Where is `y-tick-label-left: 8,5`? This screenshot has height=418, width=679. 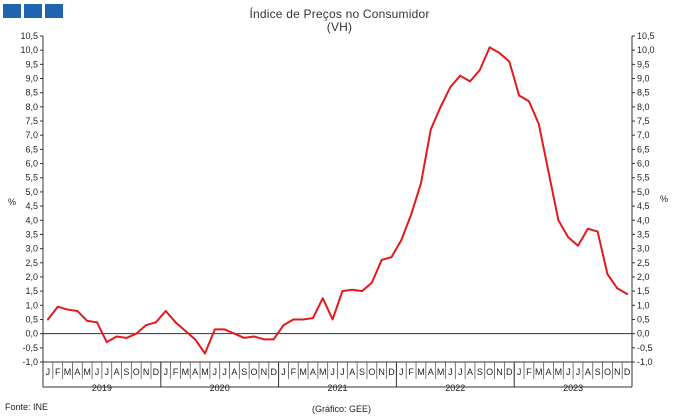 y-tick-label-left: 8,5 is located at coordinates (31, 93).